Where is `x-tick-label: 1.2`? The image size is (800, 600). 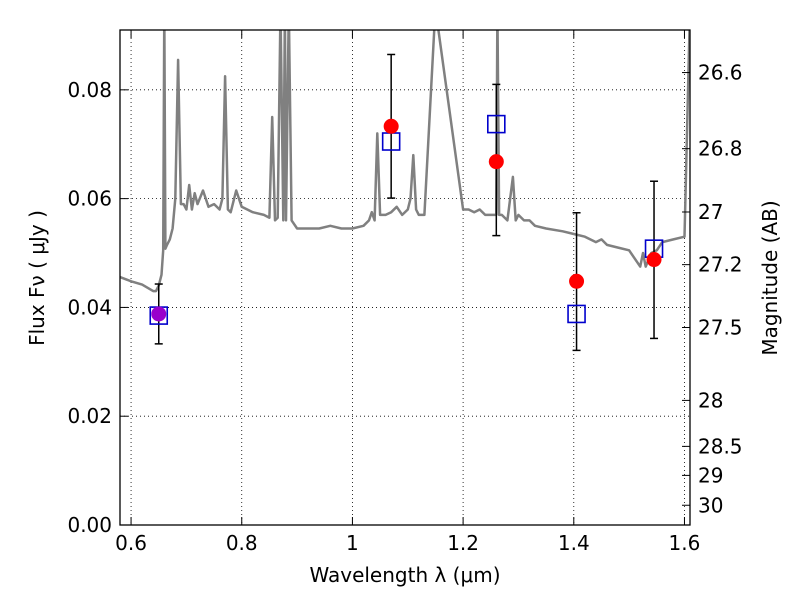
x-tick-label: 1.2 is located at coordinates (463, 543).